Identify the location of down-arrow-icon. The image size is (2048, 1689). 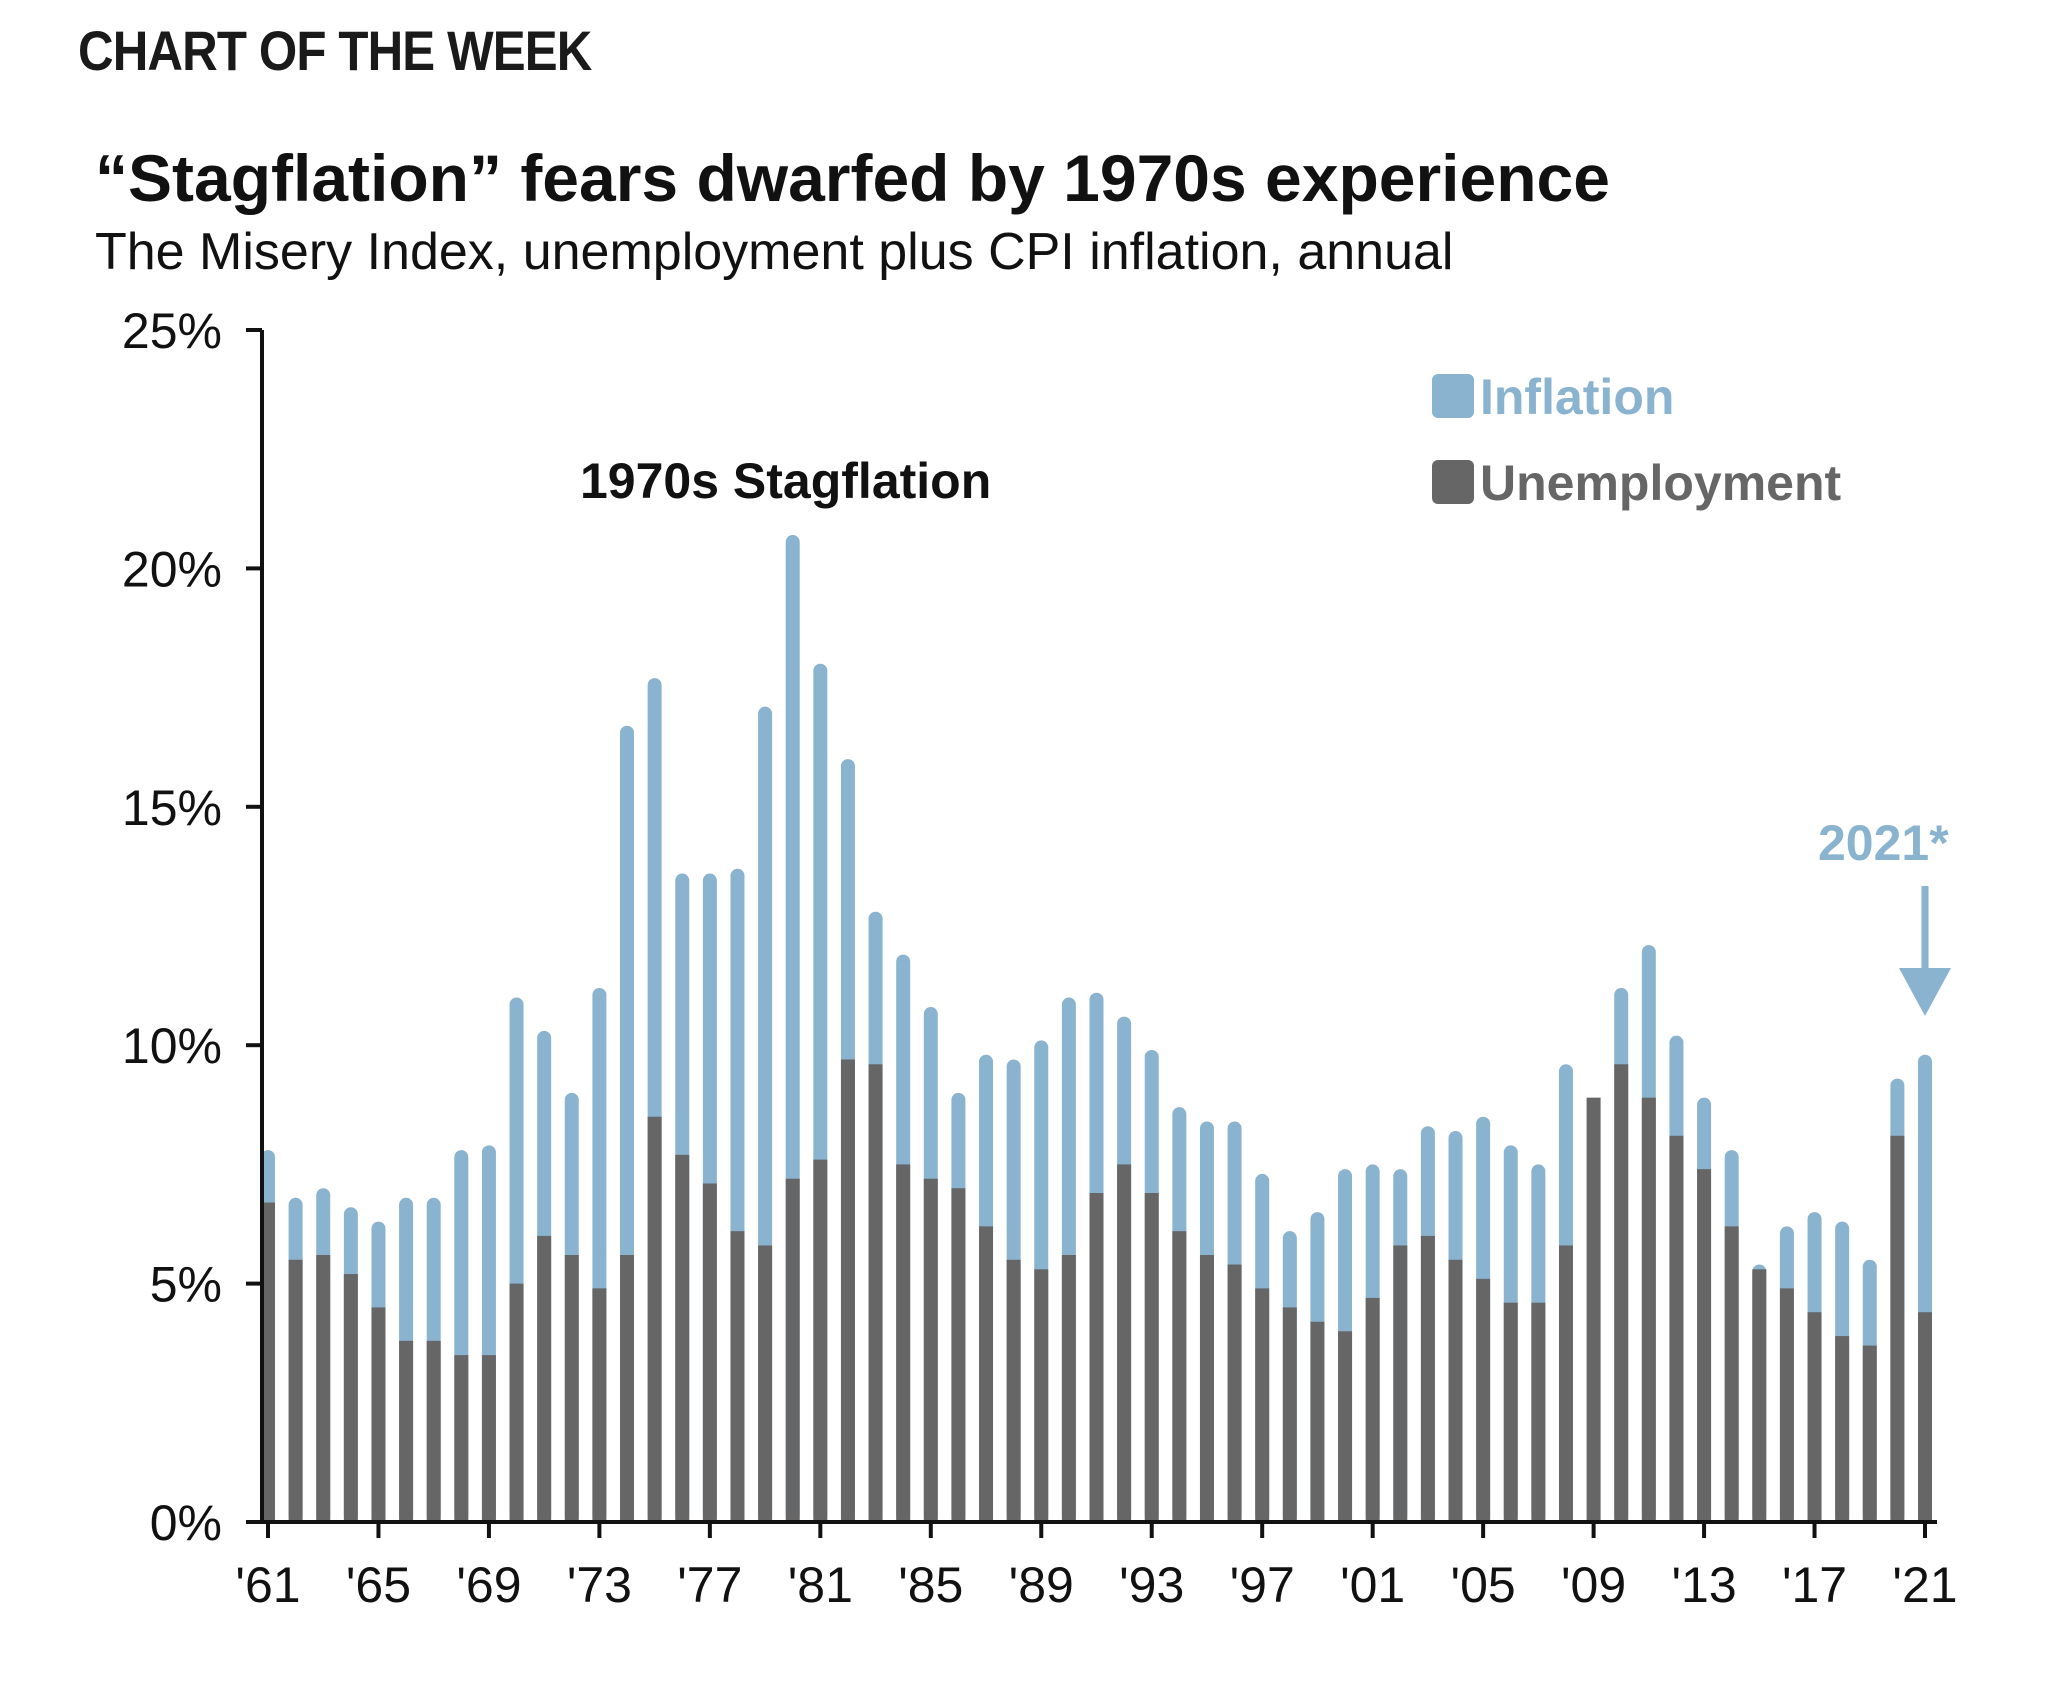
(1925, 992).